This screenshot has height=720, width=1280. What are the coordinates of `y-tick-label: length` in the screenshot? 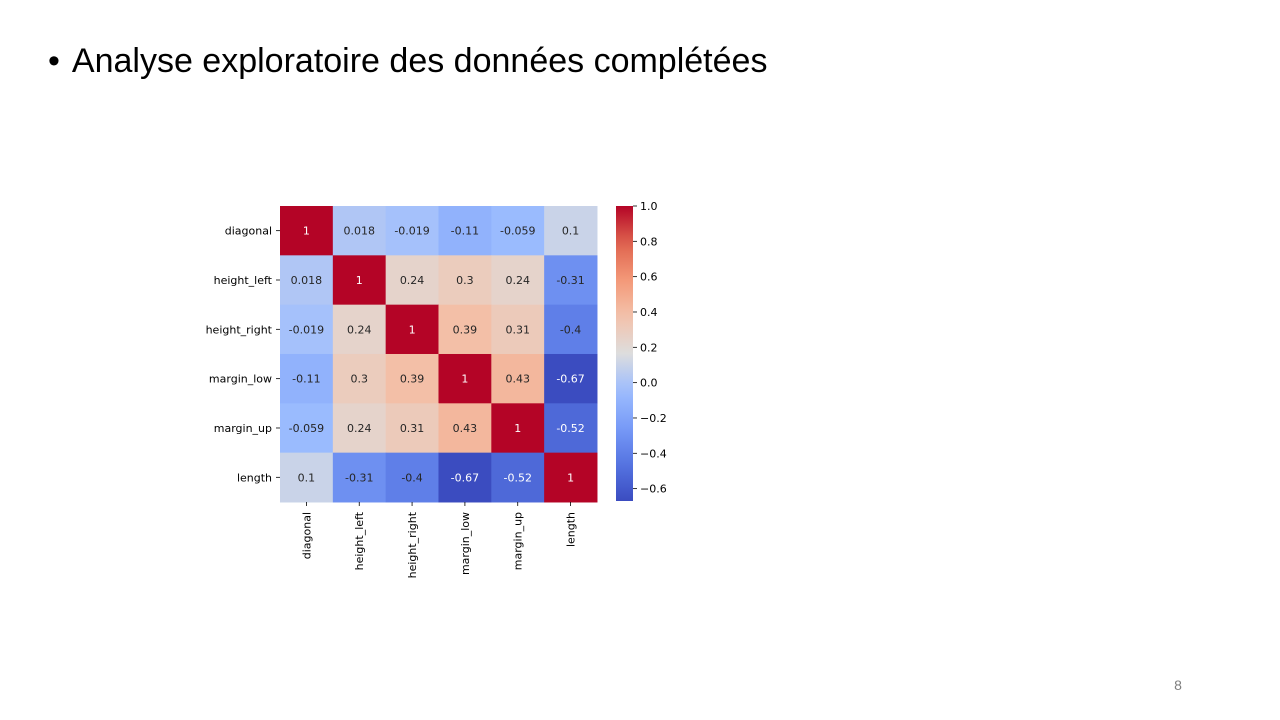 It's located at (254, 477).